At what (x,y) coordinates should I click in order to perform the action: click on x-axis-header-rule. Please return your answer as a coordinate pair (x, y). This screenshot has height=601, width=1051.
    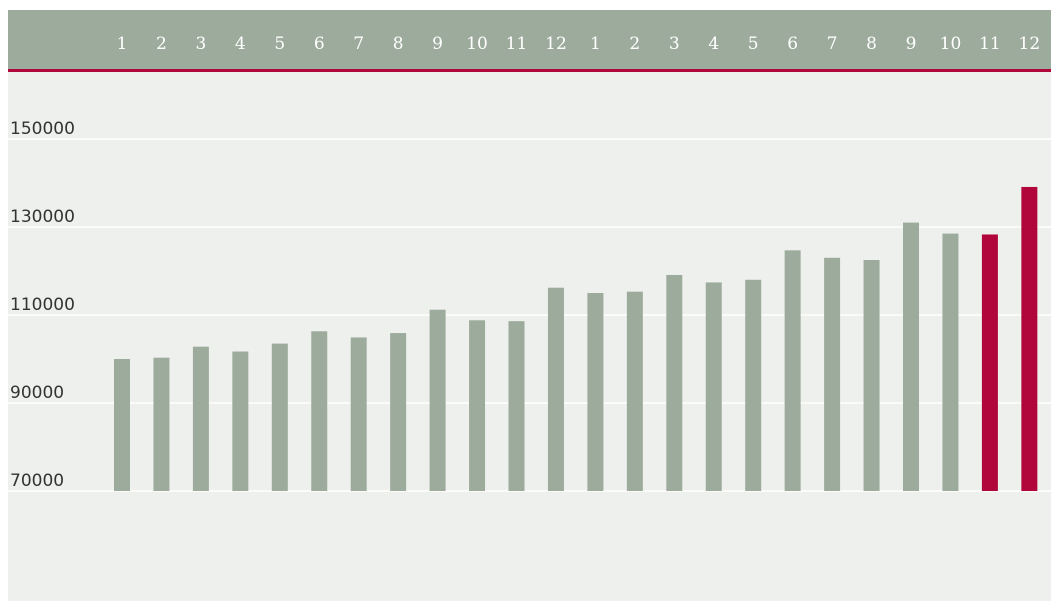
    Looking at the image, I should click on (529, 70).